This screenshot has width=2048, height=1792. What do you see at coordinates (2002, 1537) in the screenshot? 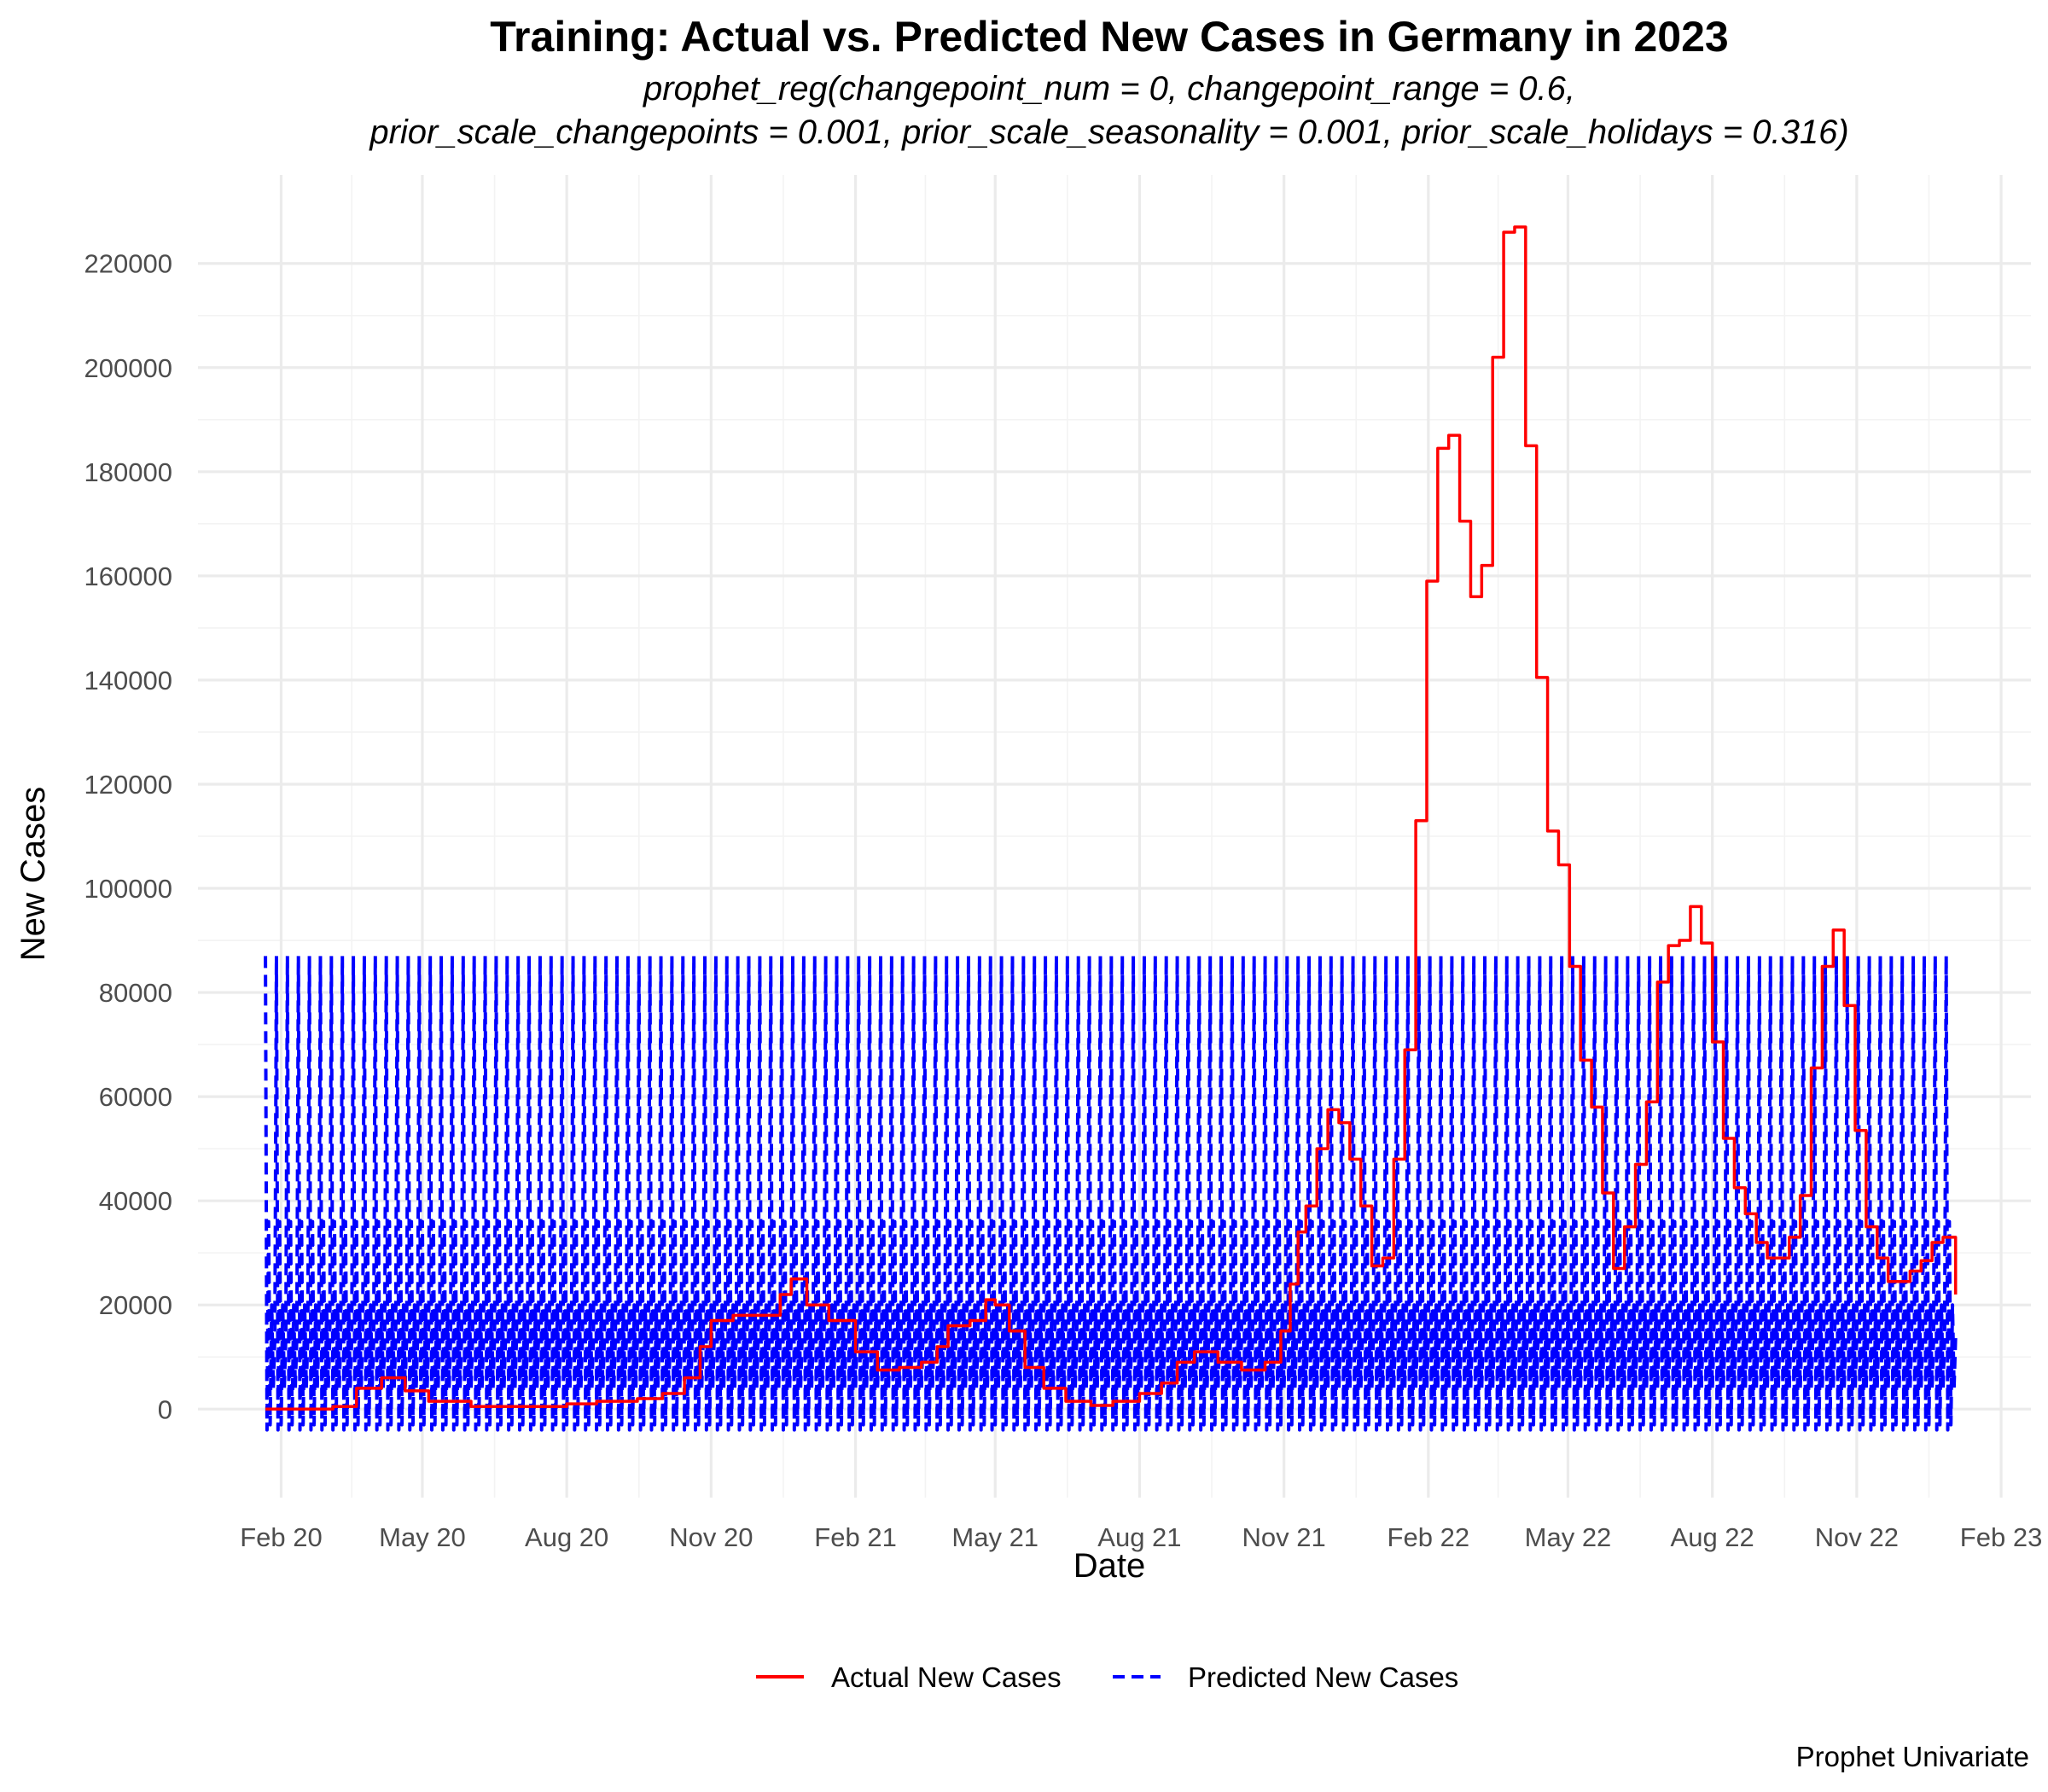
I see `x-tick-label: Feb 23` at bounding box center [2002, 1537].